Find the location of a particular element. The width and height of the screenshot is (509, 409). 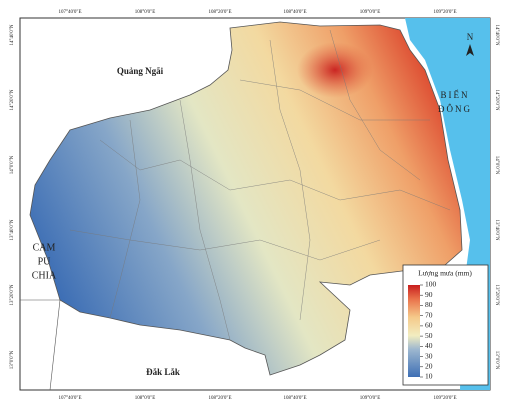

place-label: PU is located at coordinates (45, 261).